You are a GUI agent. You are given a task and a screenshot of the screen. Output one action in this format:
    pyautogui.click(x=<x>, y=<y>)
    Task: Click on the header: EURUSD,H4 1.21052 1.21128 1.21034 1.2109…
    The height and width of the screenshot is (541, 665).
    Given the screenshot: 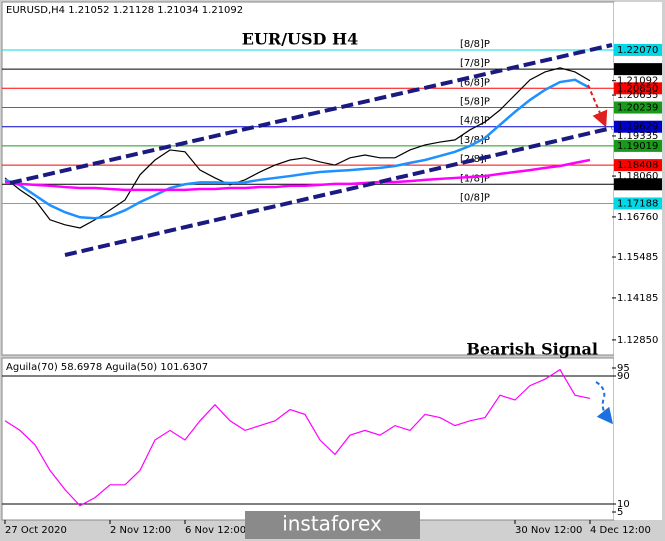 What is the action you would take?
    pyautogui.click(x=124, y=10)
    